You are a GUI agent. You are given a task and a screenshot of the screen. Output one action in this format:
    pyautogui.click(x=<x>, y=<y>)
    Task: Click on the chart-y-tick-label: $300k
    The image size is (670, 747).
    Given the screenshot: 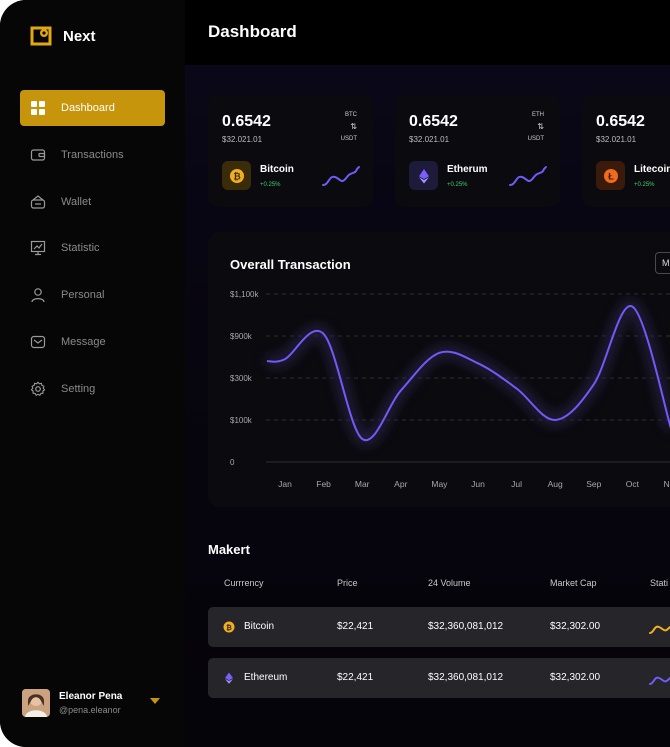 What is the action you would take?
    pyautogui.click(x=241, y=378)
    